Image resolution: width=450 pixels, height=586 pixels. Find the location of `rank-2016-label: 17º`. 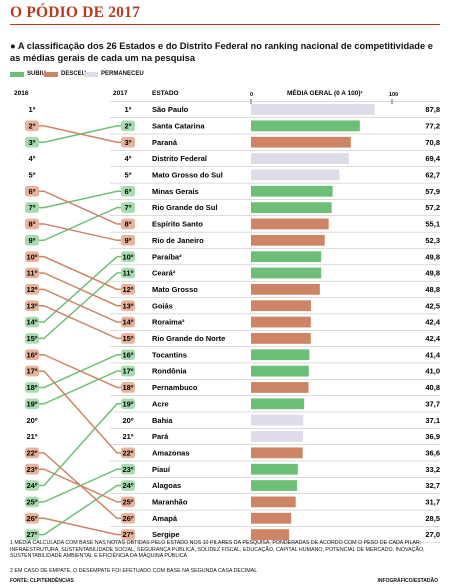

rank-2016-label: 17º is located at coordinates (31, 371).